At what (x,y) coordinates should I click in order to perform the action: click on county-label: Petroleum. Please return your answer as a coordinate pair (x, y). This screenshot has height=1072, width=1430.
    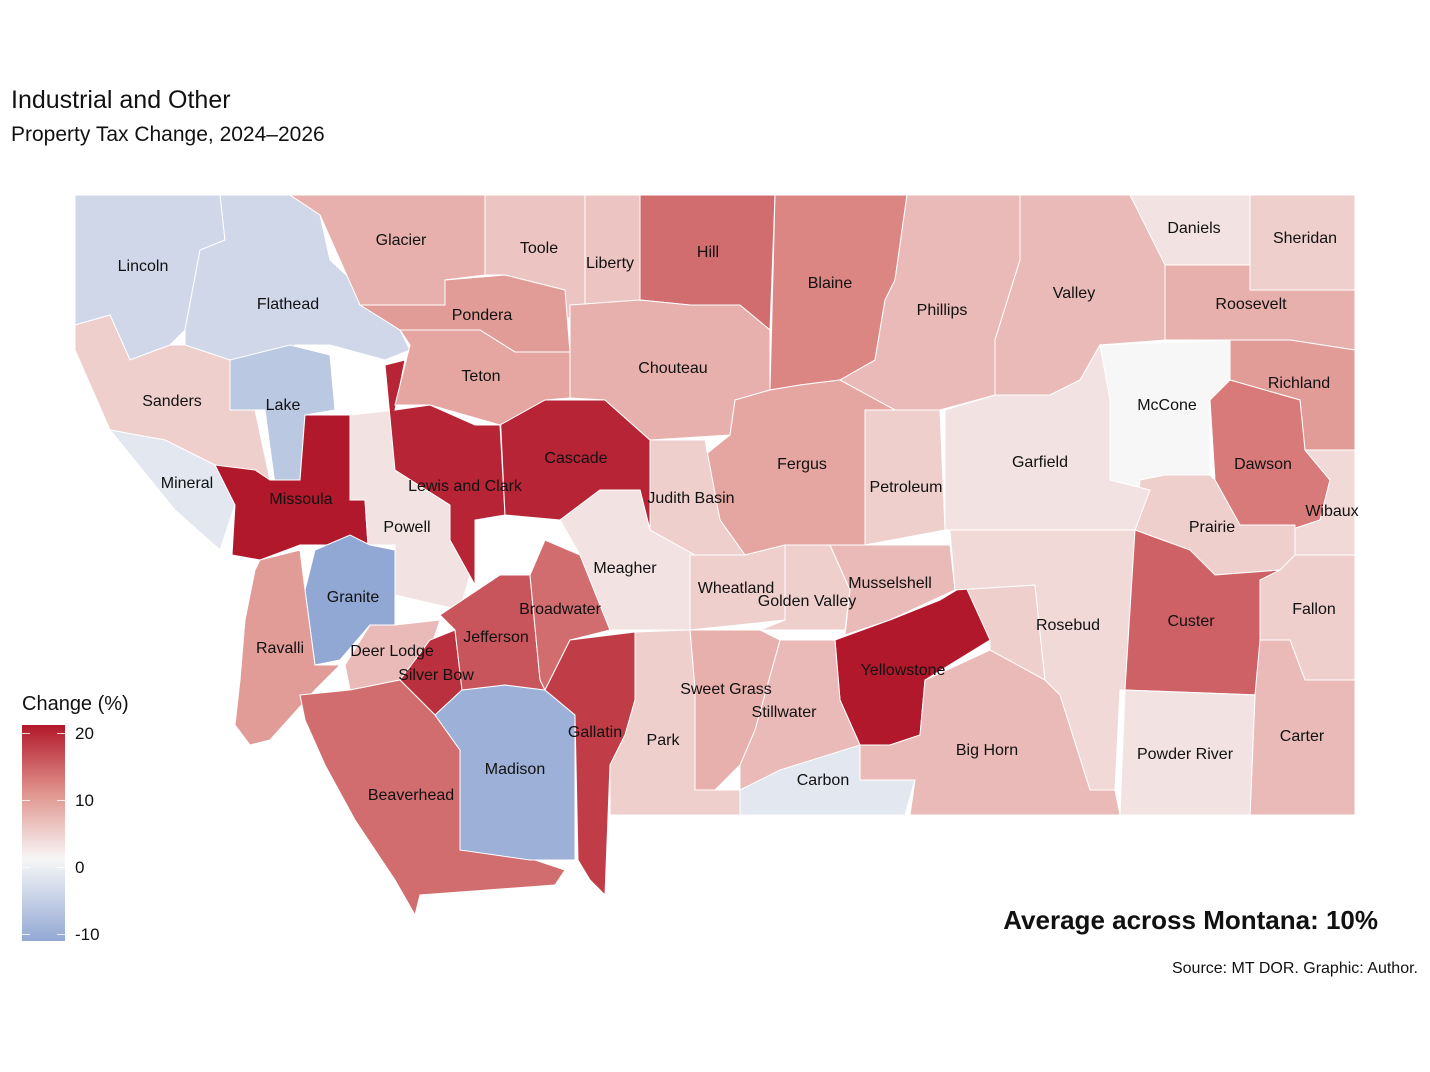
    Looking at the image, I should click on (906, 487).